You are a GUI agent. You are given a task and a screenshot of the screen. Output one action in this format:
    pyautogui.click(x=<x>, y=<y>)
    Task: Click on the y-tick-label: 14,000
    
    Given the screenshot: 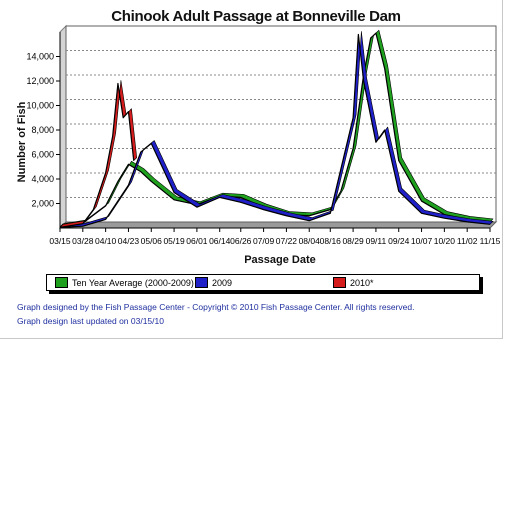 What is the action you would take?
    pyautogui.click(x=40, y=57)
    